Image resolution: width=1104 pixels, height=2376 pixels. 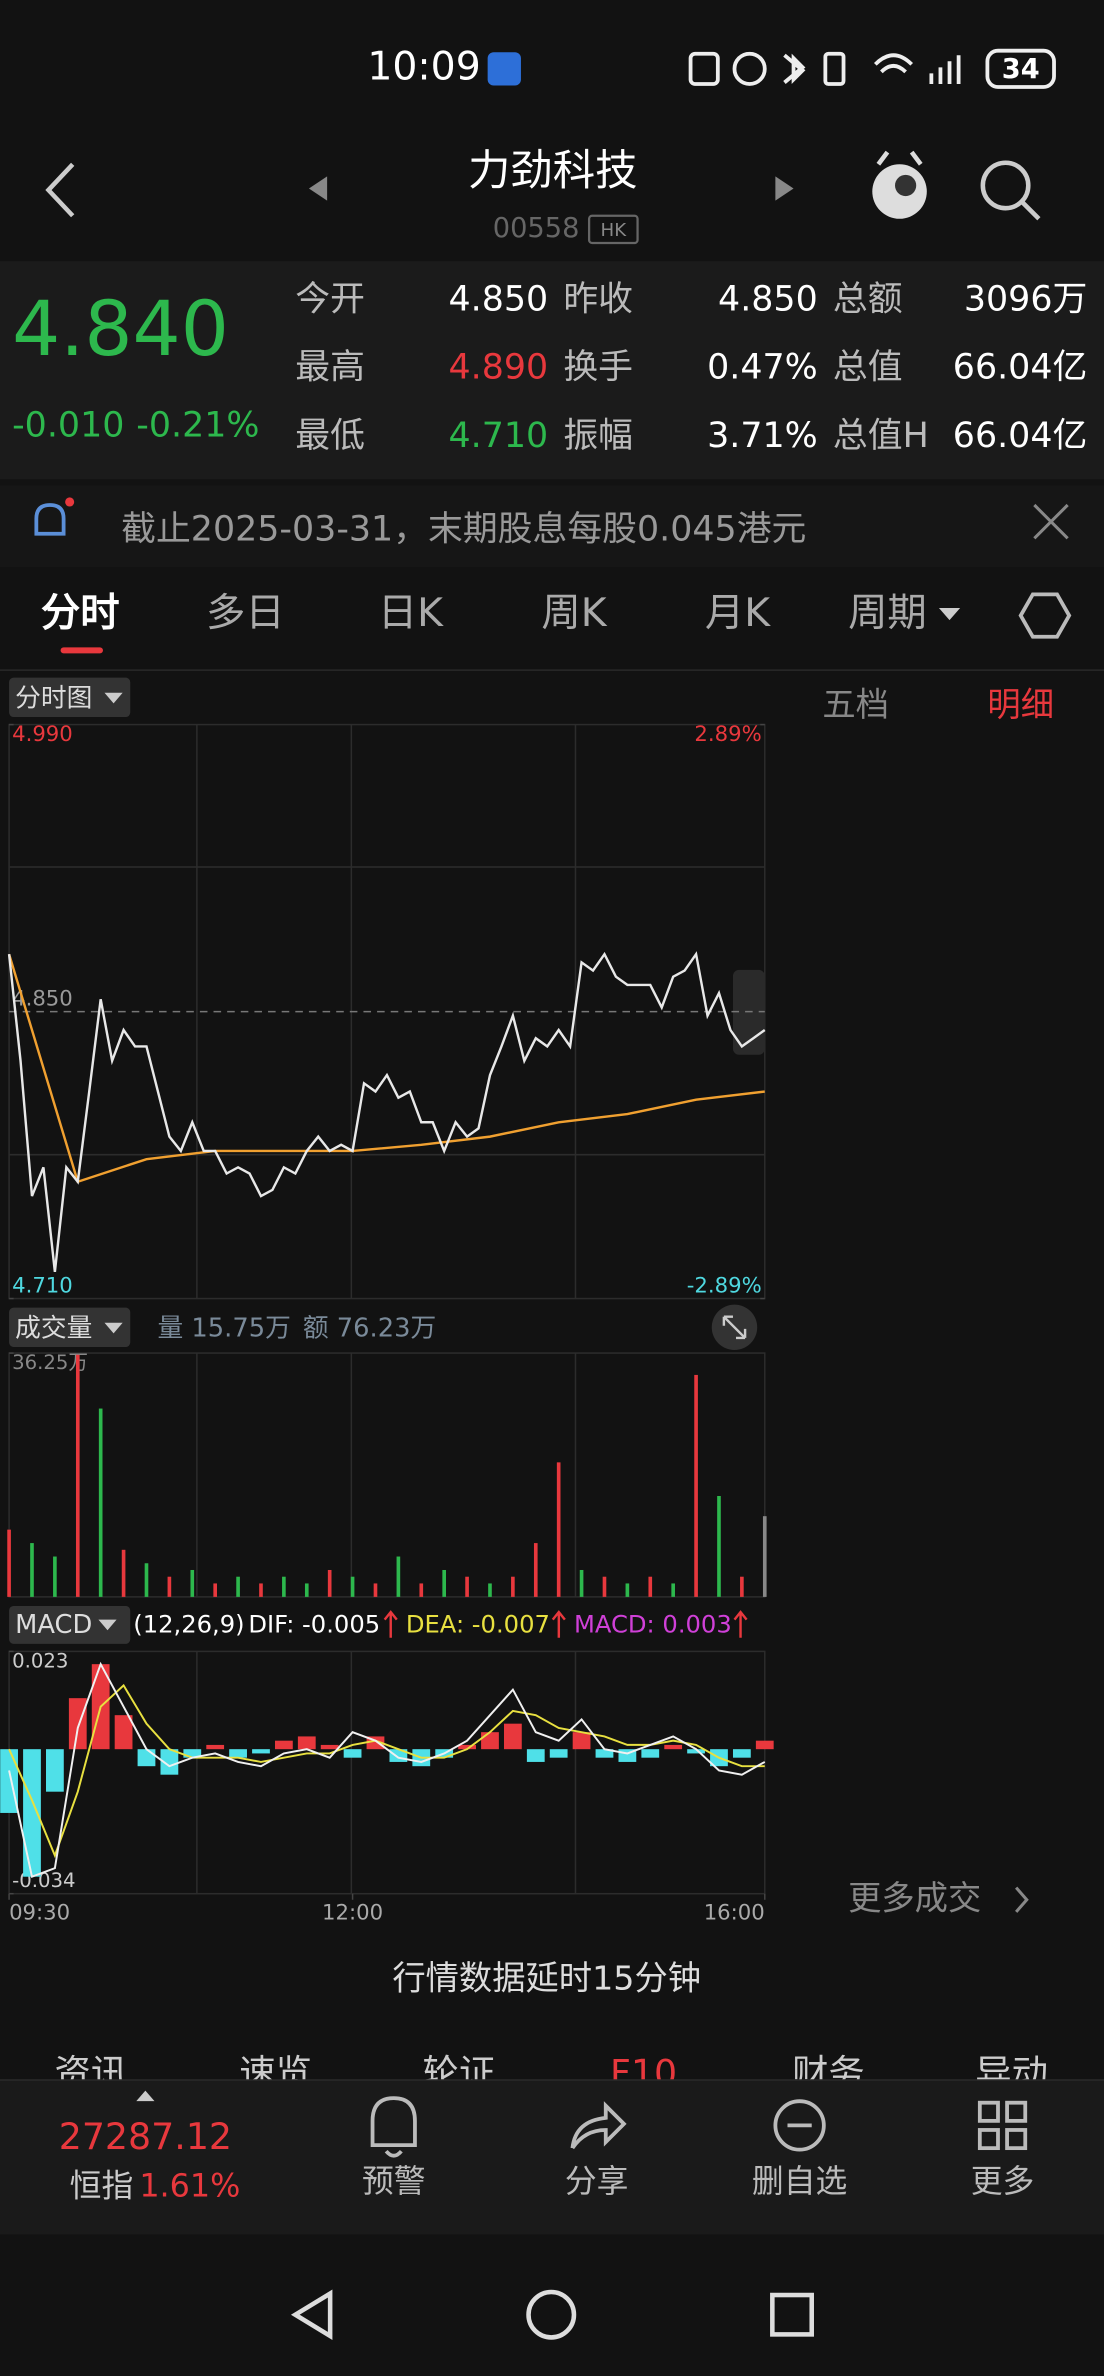 I want to click on notice-text: 截止2025-03-31，末期股息每股0.045港元, so click(x=463, y=530).